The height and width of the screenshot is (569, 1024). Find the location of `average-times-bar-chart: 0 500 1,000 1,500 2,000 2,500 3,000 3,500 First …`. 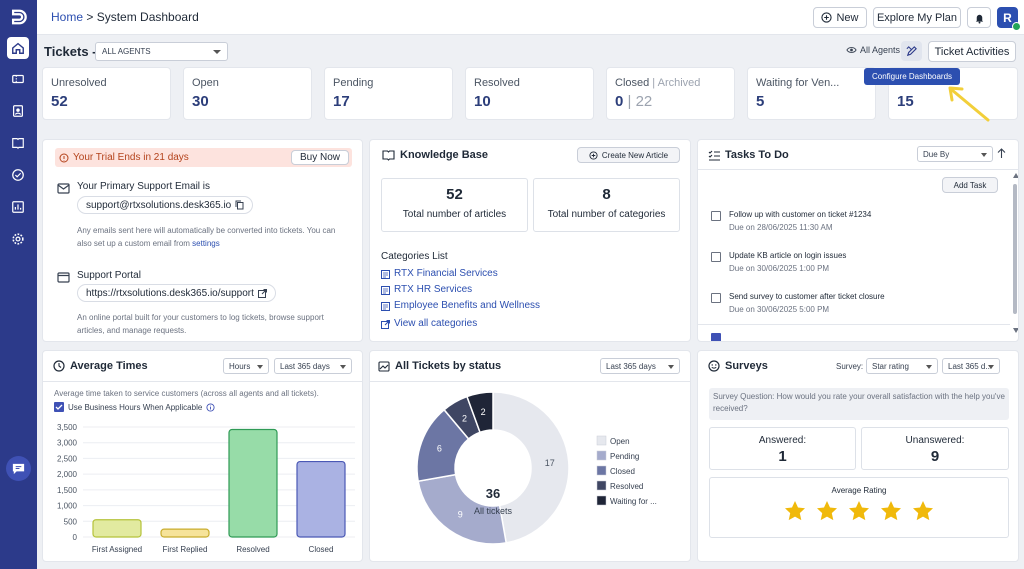

average-times-bar-chart: 0 500 1,000 1,500 2,000 2,500 3,000 3,500 First … is located at coordinates (206, 488).